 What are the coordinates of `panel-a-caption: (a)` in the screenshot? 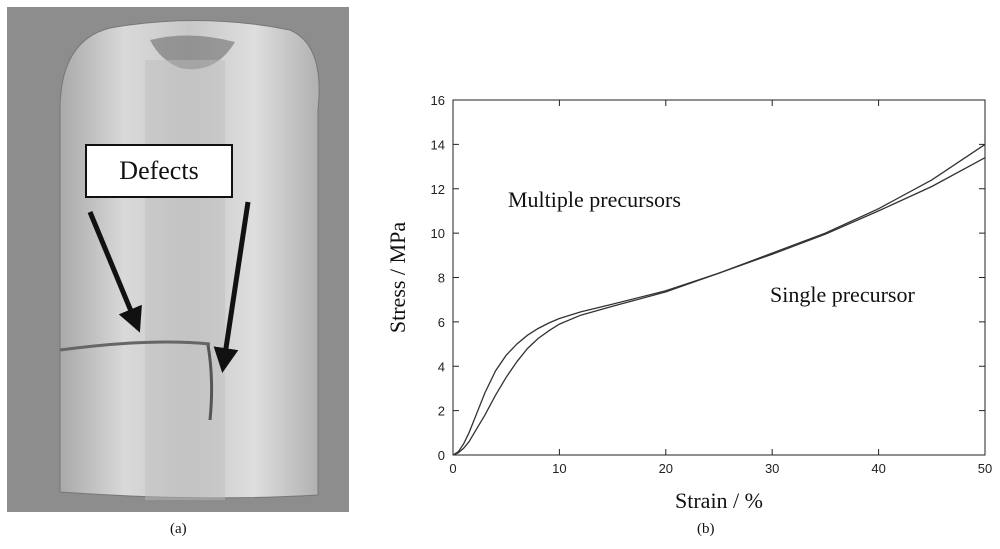 It's located at (178, 529).